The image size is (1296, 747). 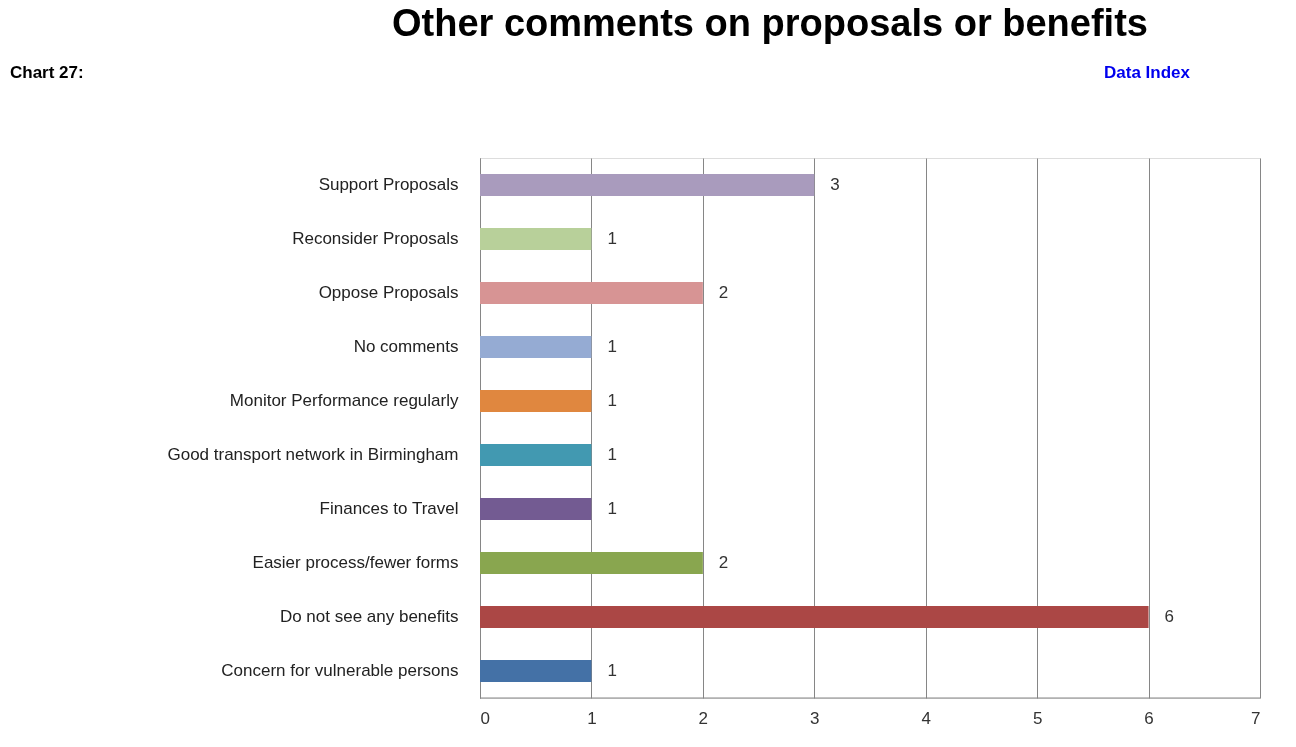 What do you see at coordinates (1149, 718) in the screenshot?
I see `x-tick-label: 6` at bounding box center [1149, 718].